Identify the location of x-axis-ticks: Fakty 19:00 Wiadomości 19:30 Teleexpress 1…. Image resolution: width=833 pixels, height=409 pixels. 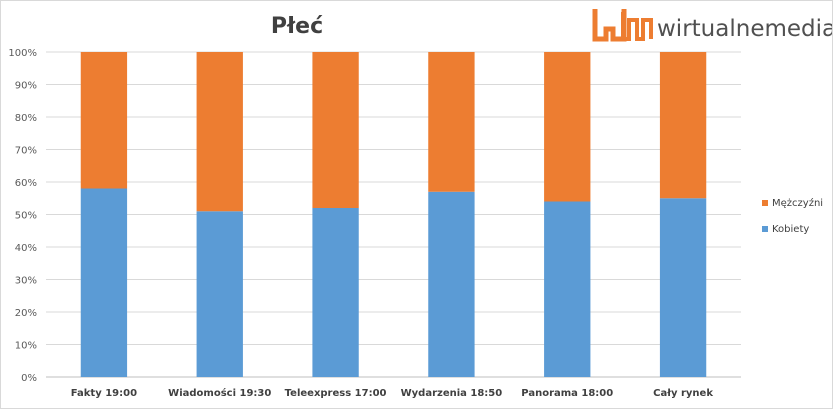
(392, 393).